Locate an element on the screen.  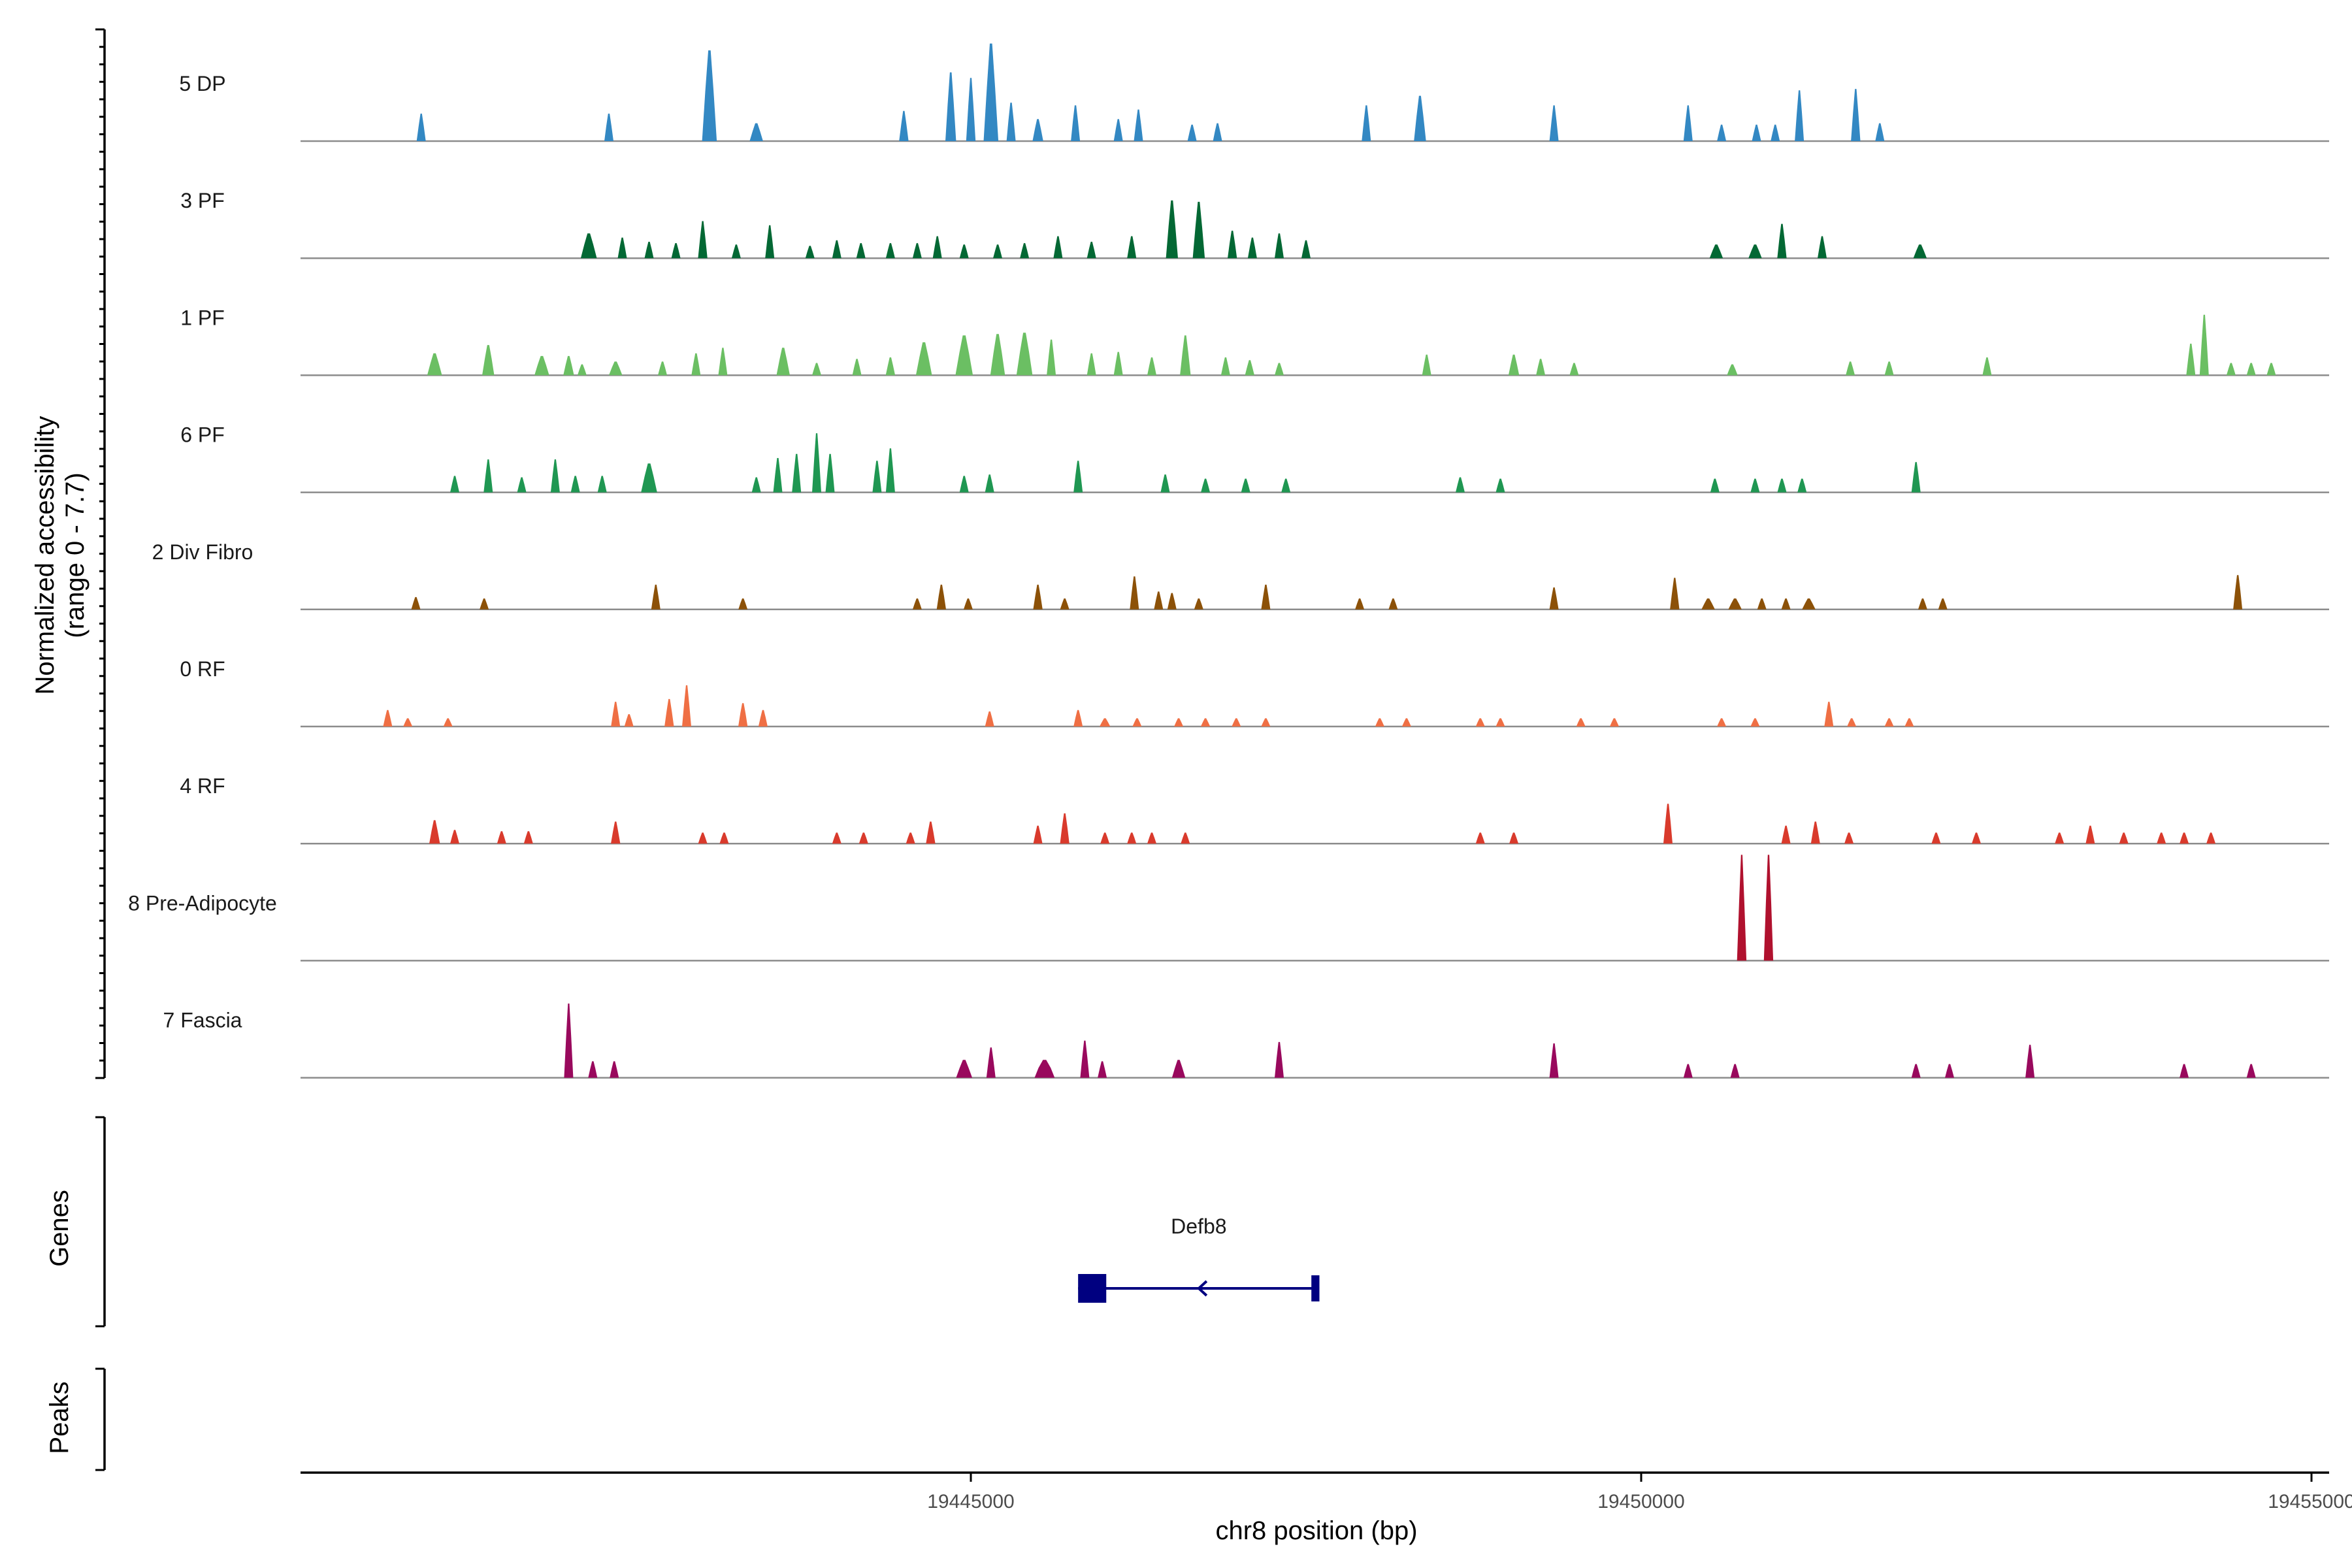
left-axis-brackets is located at coordinates (100, 749).